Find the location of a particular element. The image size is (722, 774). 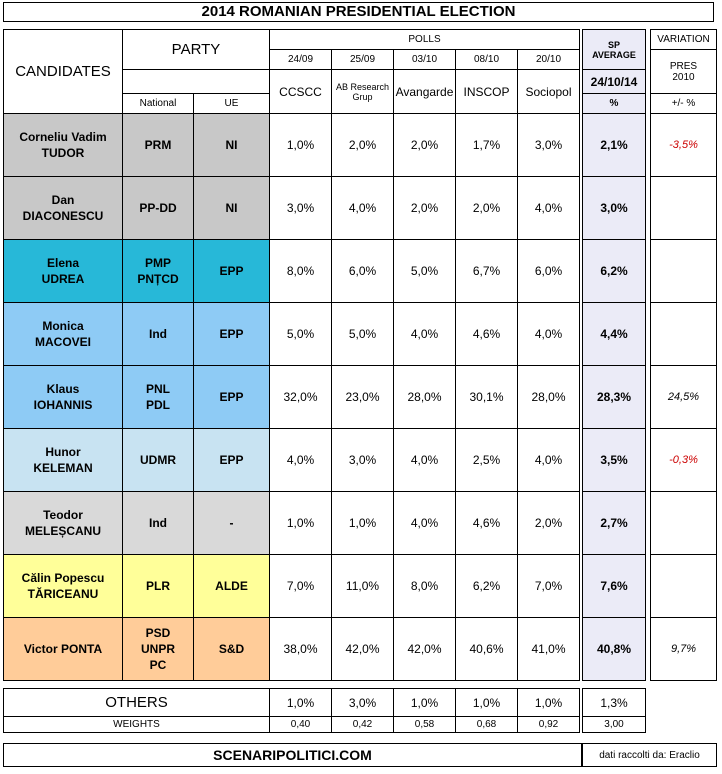

variation-value: -3,5% is located at coordinates (683, 145).